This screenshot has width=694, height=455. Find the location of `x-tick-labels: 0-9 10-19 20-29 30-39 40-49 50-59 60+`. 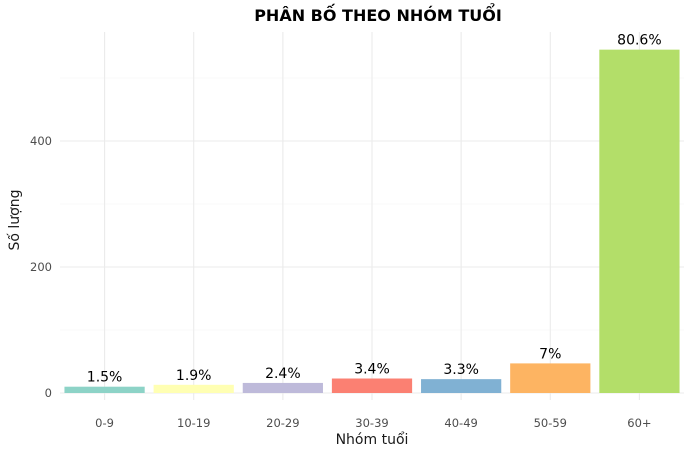

x-tick-labels: 0-9 10-19 20-29 30-39 40-49 50-59 60+ is located at coordinates (373, 423).